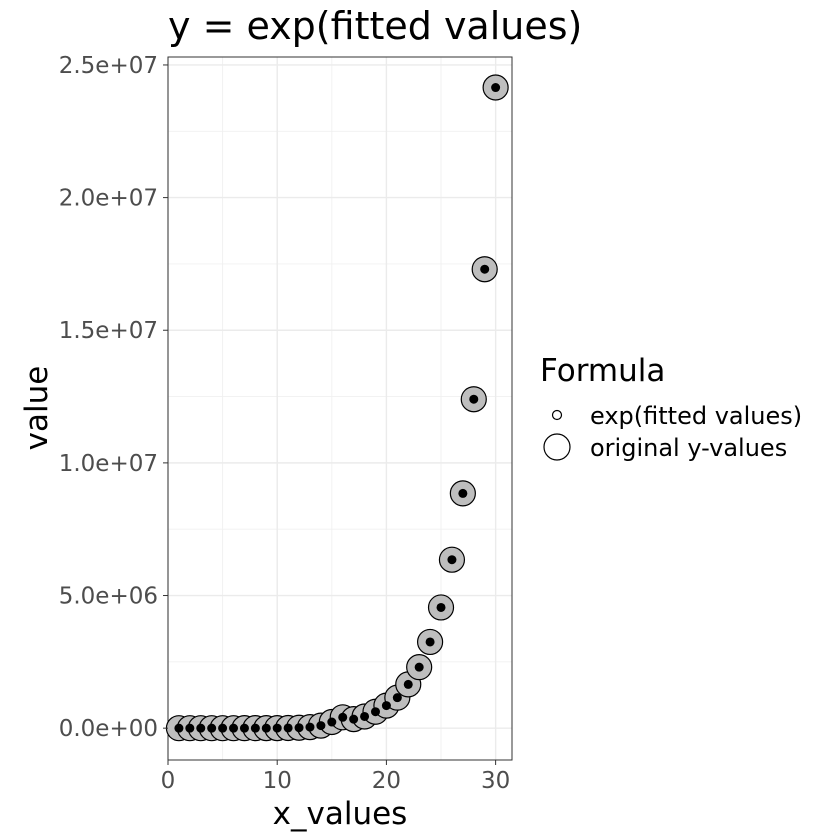 The image size is (840, 840). I want to click on y-tick-label: 0.0e+00, so click(108, 729).